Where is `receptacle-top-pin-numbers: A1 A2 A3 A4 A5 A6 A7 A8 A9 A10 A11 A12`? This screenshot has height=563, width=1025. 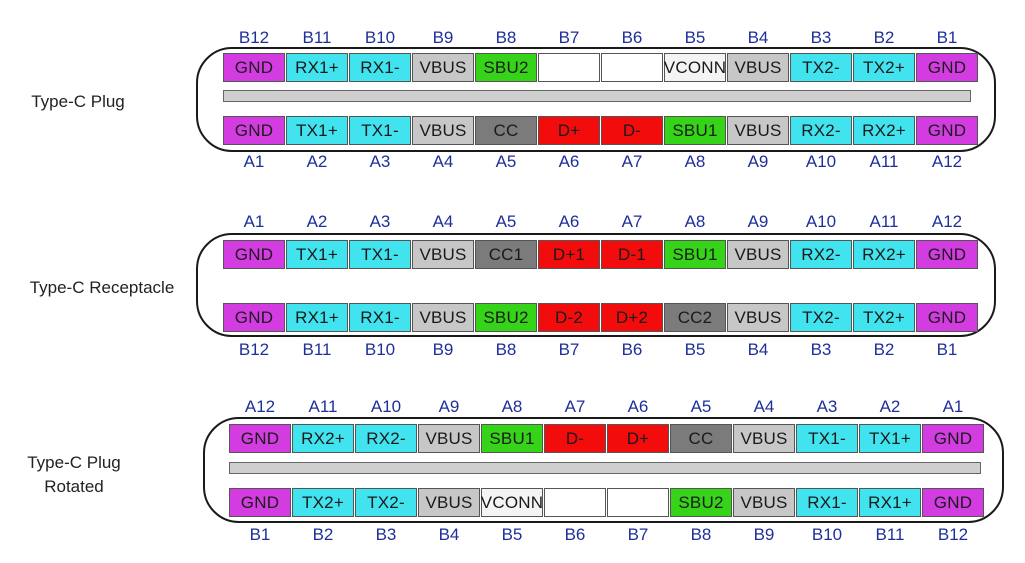 receptacle-top-pin-numbers: A1 A2 A3 A4 A5 A6 A7 A8 A9 A10 A11 A12 is located at coordinates (603, 222).